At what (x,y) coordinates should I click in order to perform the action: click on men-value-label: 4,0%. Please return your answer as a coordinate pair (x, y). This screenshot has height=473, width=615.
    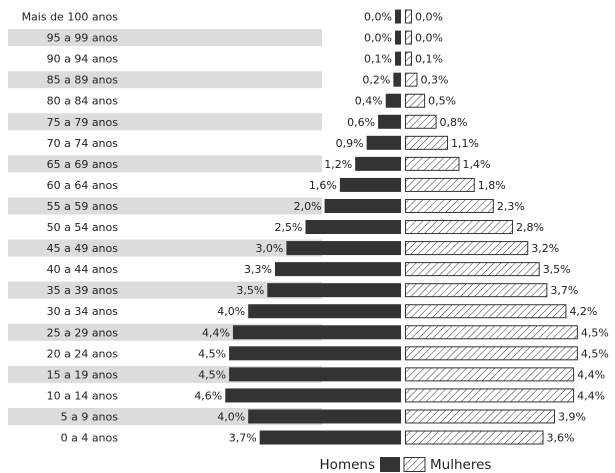
    Looking at the image, I should click on (231, 416).